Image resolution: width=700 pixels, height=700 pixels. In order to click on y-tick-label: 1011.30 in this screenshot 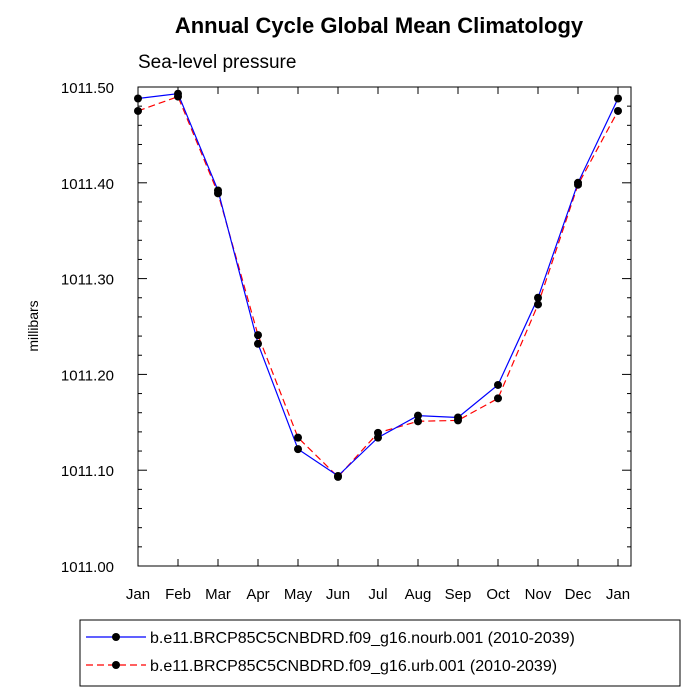, I will do `click(87, 280)`.